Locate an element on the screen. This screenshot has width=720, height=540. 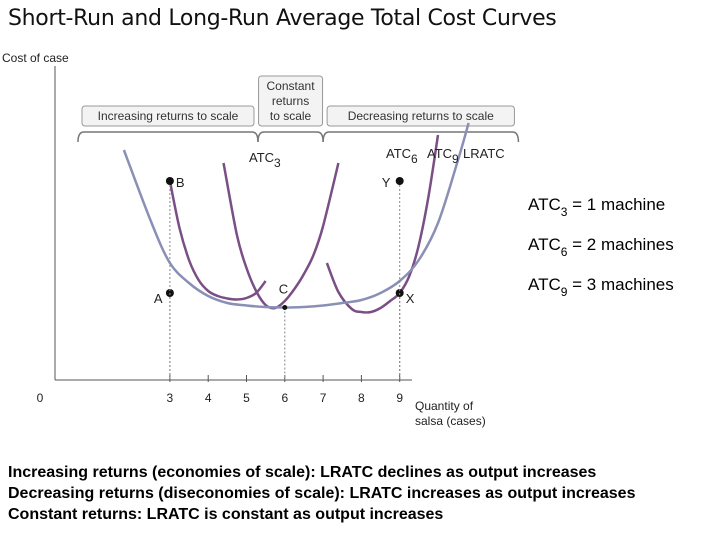
curve-label-lratc: LRATC is located at coordinates (484, 153).